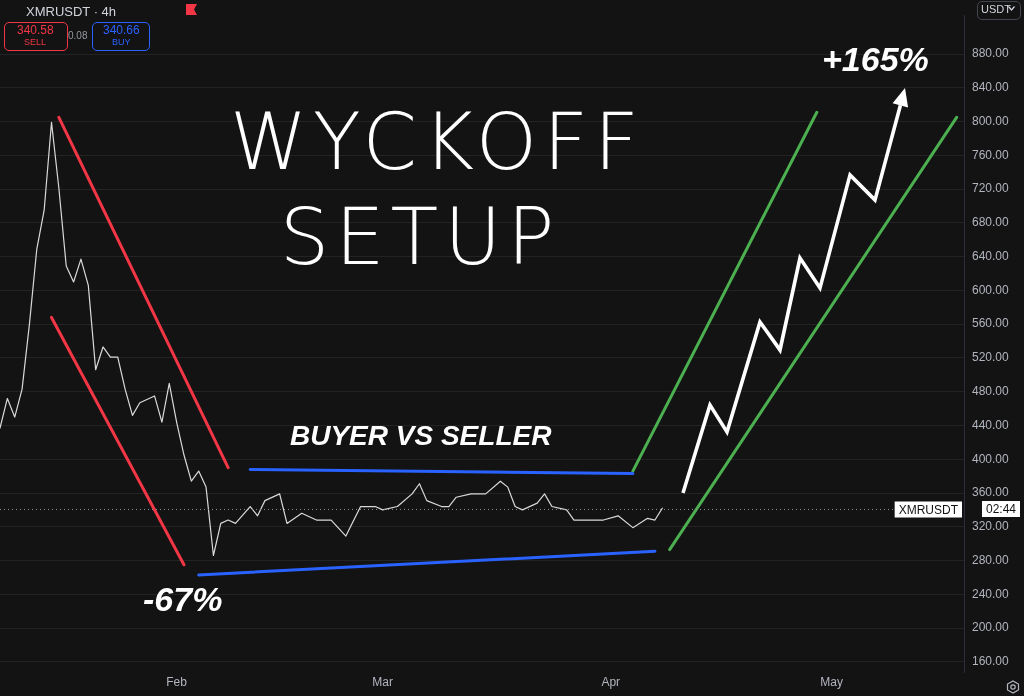 This screenshot has height=696, width=1024. I want to click on annotation: SELL, so click(35, 42).